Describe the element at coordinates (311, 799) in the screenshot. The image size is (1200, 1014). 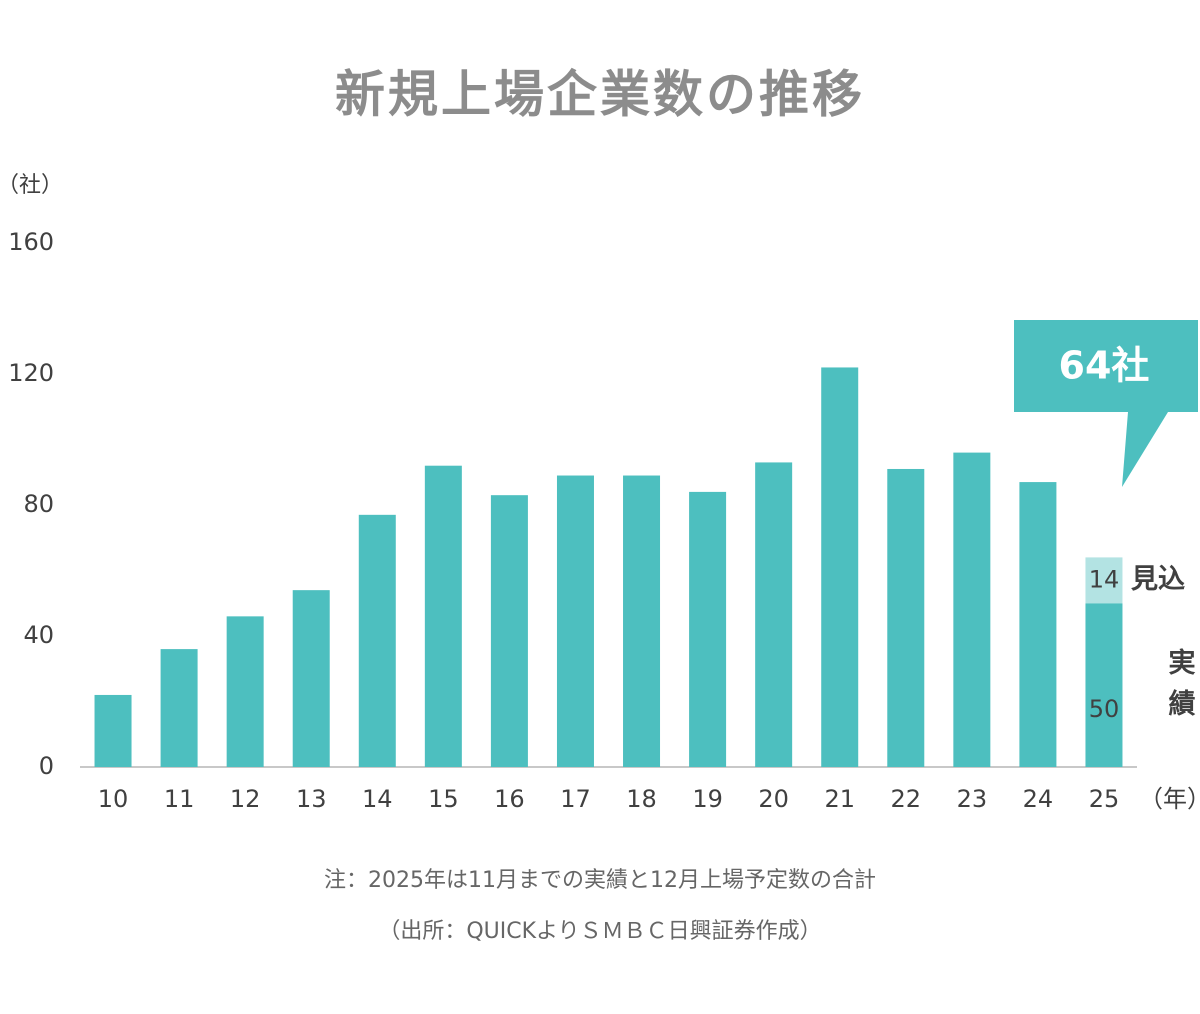
I see `x-tick-label: 13` at that location.